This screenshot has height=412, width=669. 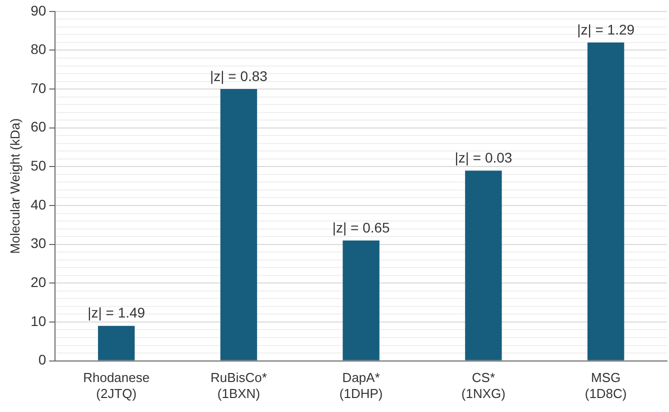 What do you see at coordinates (38, 166) in the screenshot?
I see `y-tick-label: 50` at bounding box center [38, 166].